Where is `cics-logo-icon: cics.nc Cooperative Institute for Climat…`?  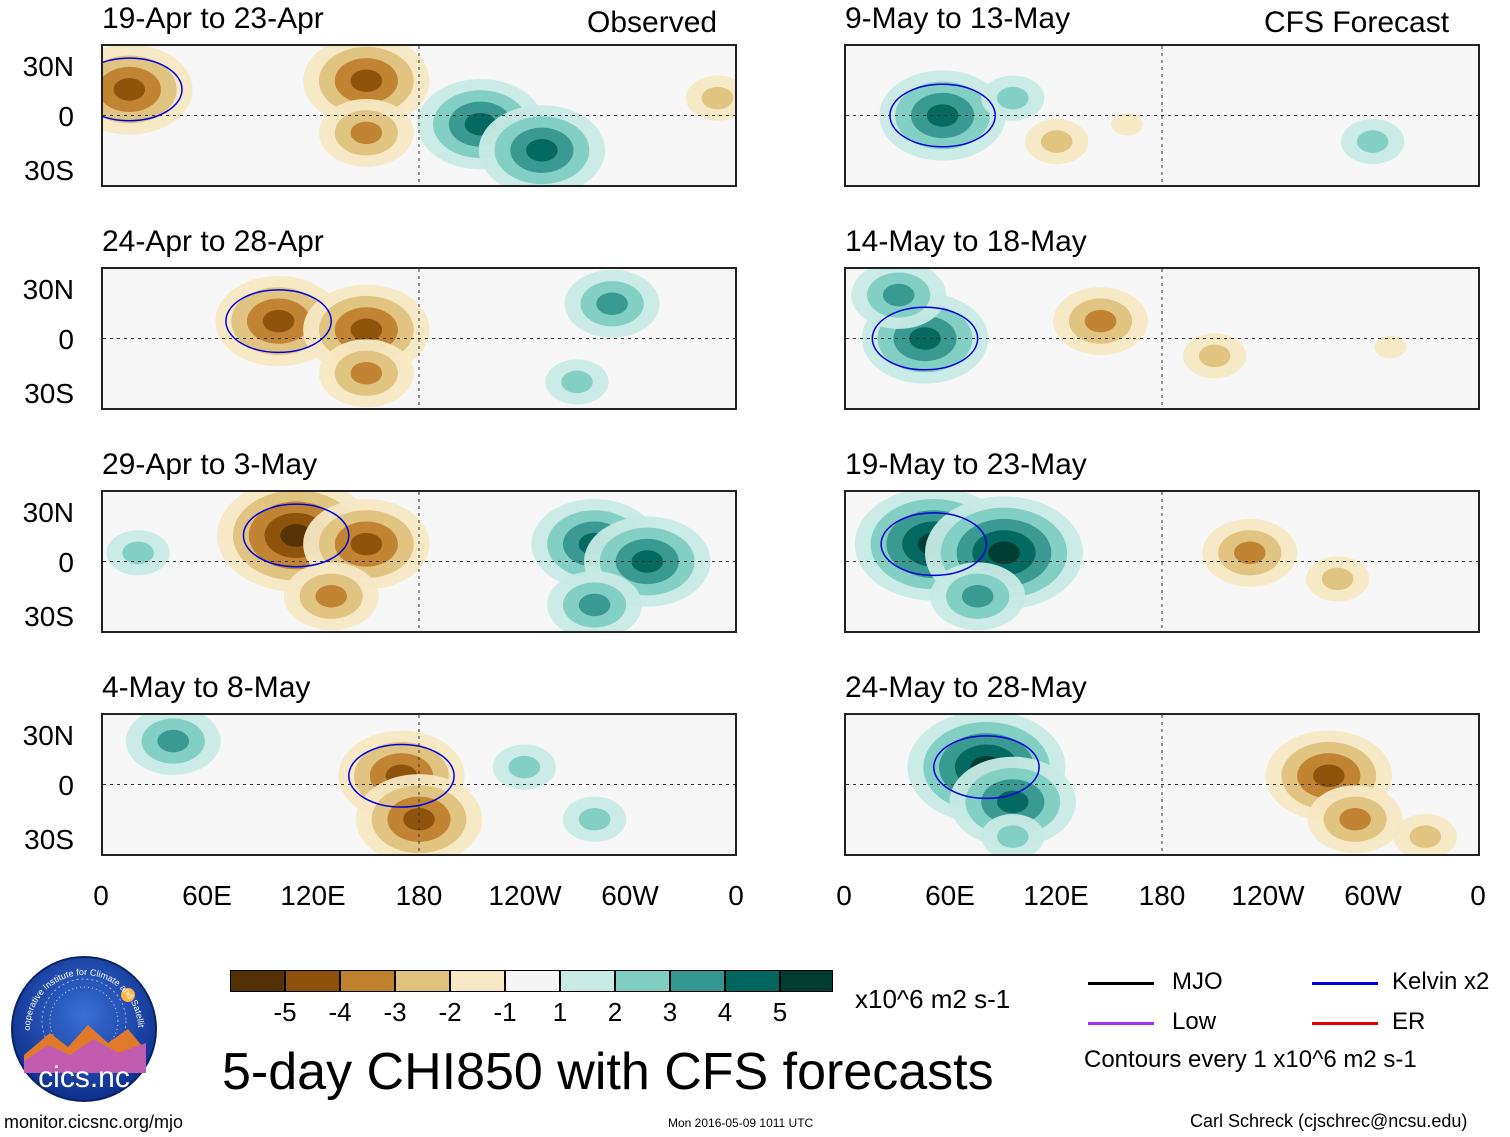 cics-logo-icon: cics.nc Cooperative Institute for Climat… is located at coordinates (82, 1024).